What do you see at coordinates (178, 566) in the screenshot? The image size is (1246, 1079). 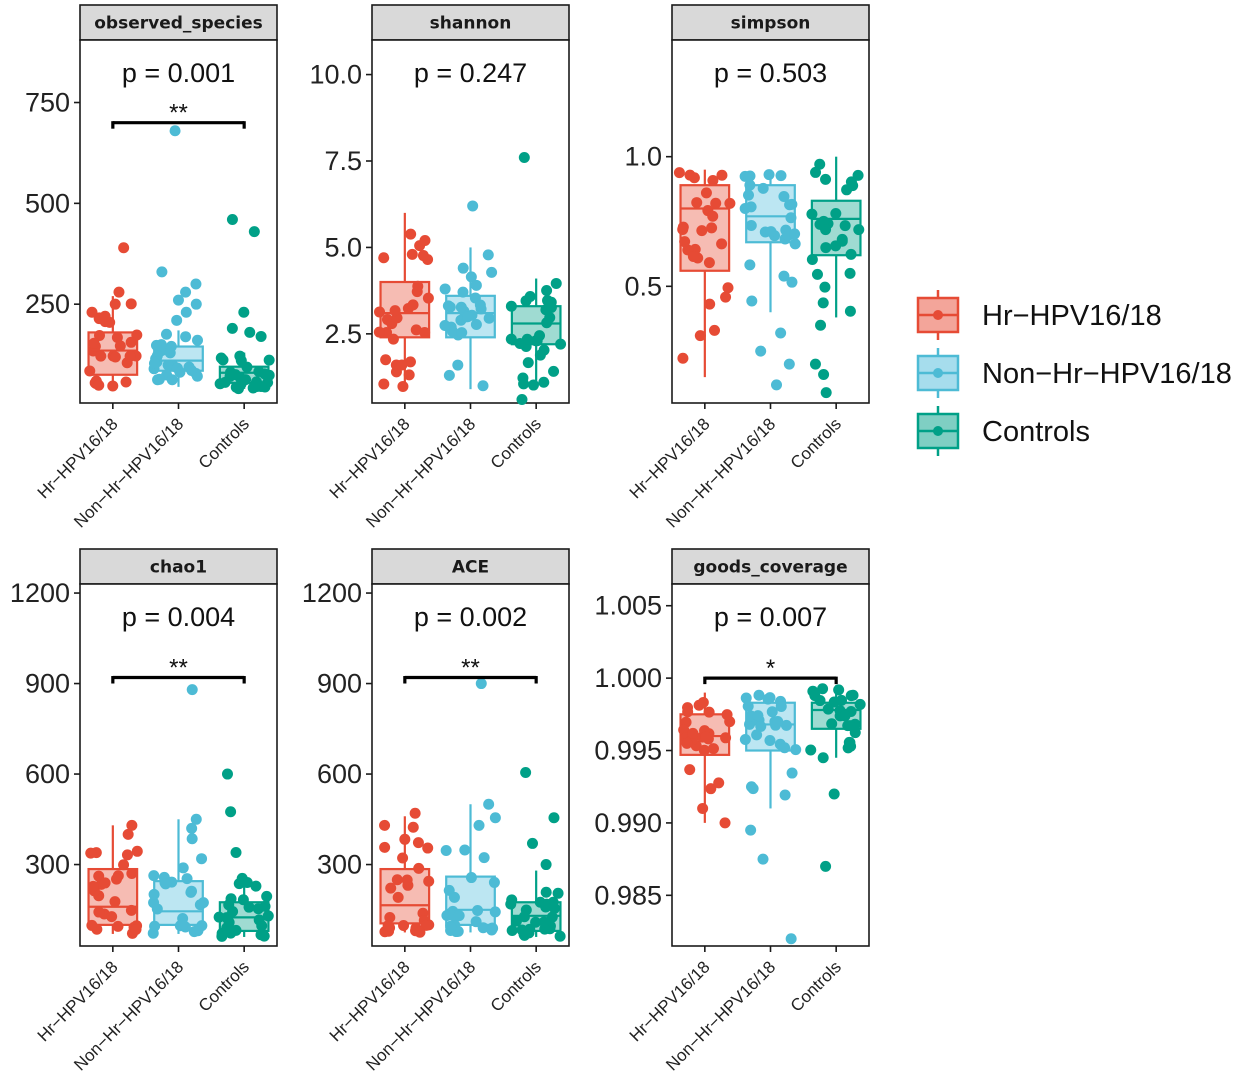 I see `strip-background` at bounding box center [178, 566].